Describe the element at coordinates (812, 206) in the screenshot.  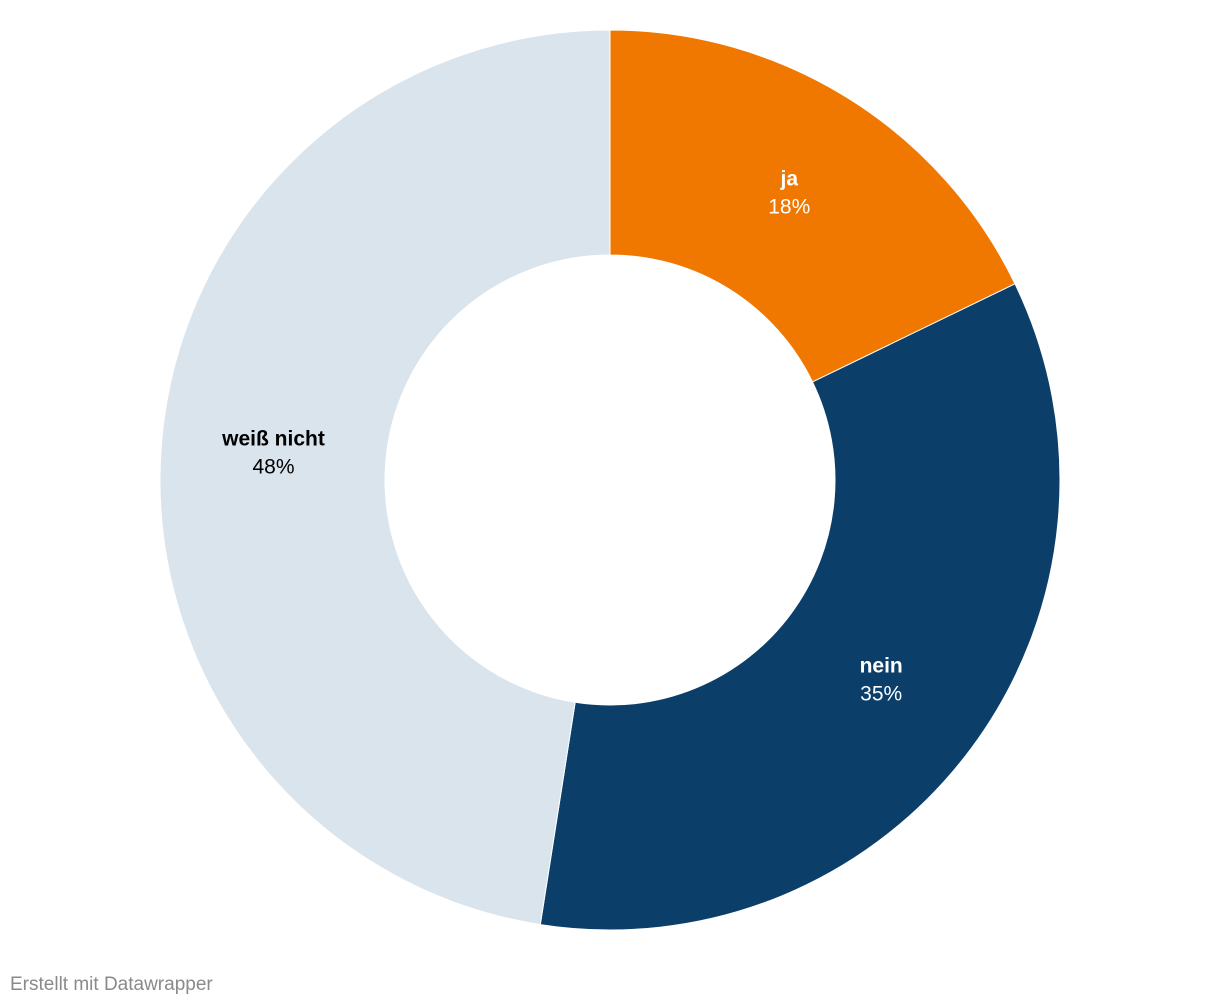
I see `donut-slice` at that location.